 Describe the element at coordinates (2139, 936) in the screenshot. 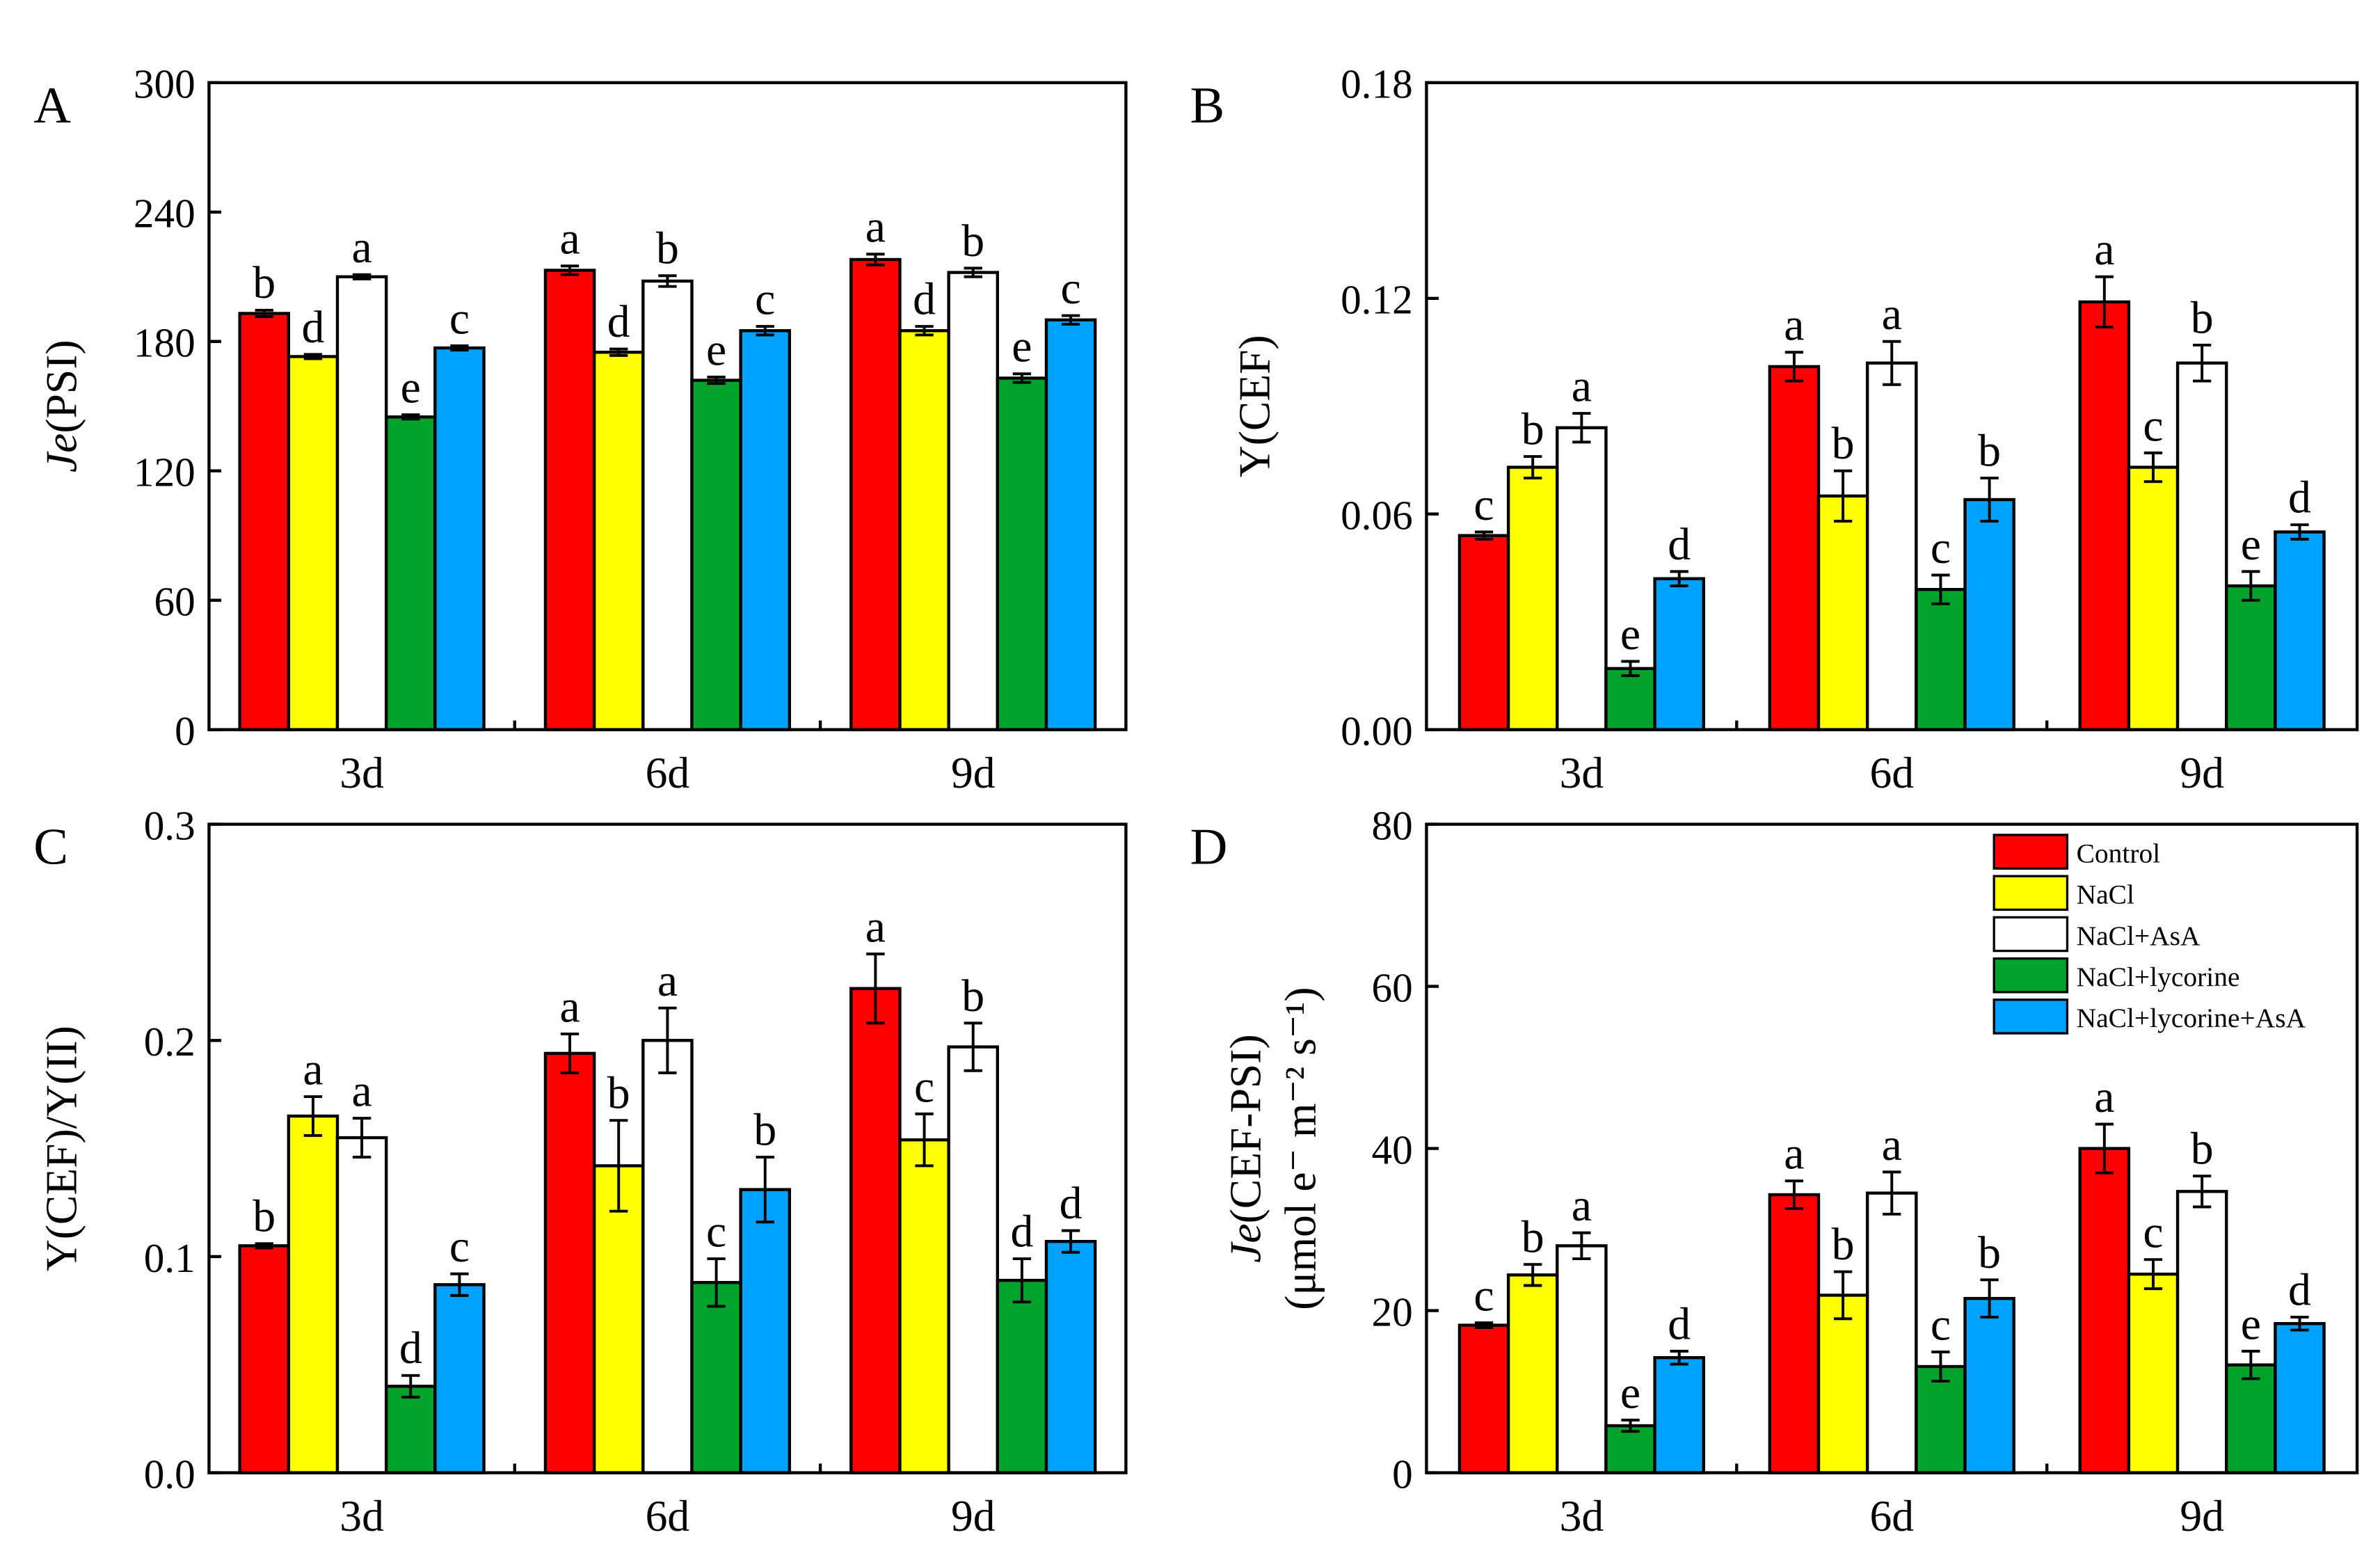

I see `legend-label: NaCl+AsA` at that location.